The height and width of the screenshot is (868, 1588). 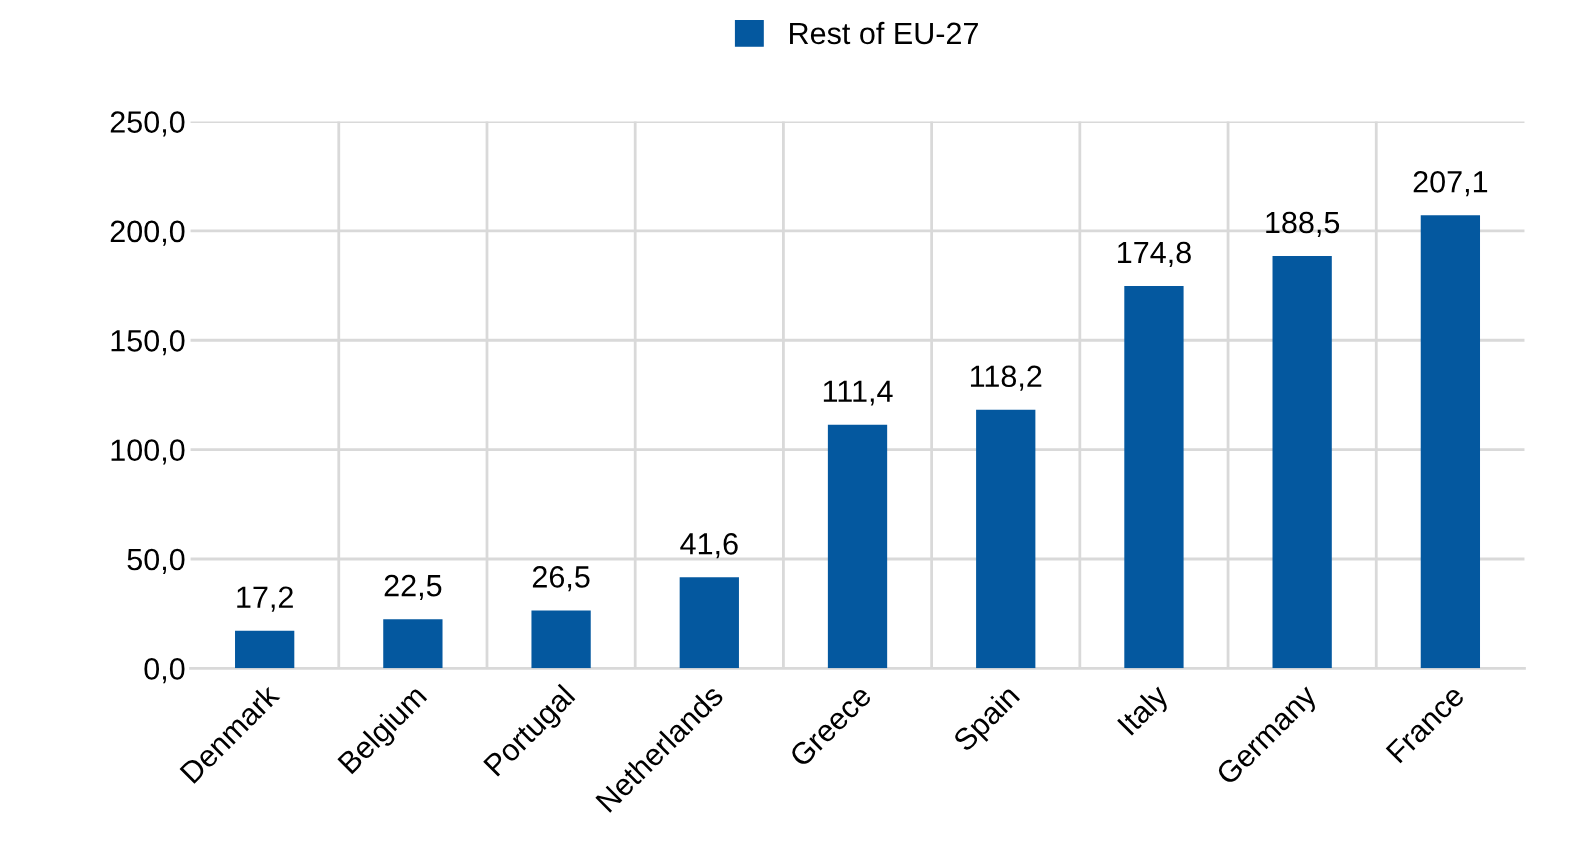 What do you see at coordinates (858, 393) in the screenshot?
I see `data-label: 111,4` at bounding box center [858, 393].